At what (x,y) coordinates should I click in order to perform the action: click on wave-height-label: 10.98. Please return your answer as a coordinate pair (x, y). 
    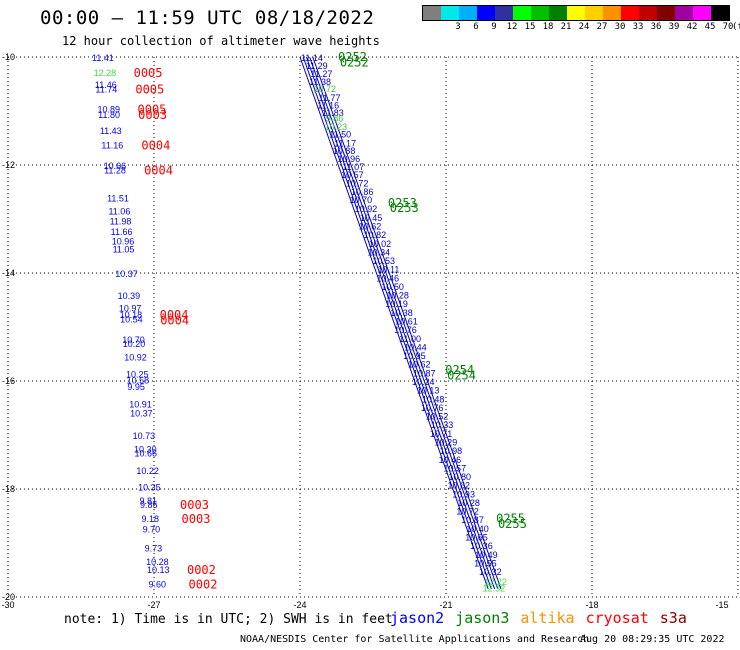
    Looking at the image, I should click on (451, 451).